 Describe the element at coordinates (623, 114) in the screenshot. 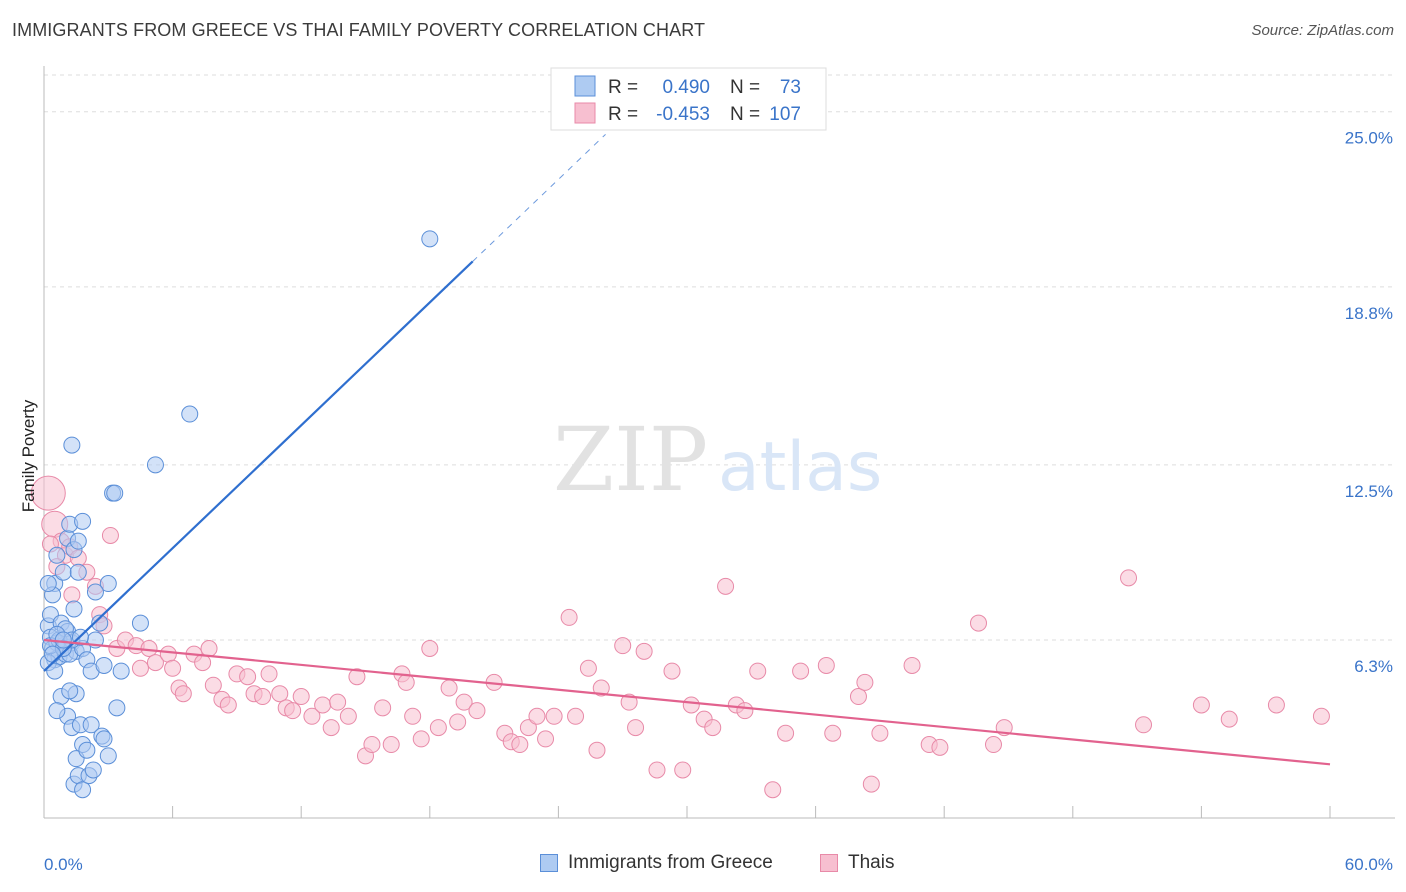

I see `legend-r-label-thais: R =` at that location.